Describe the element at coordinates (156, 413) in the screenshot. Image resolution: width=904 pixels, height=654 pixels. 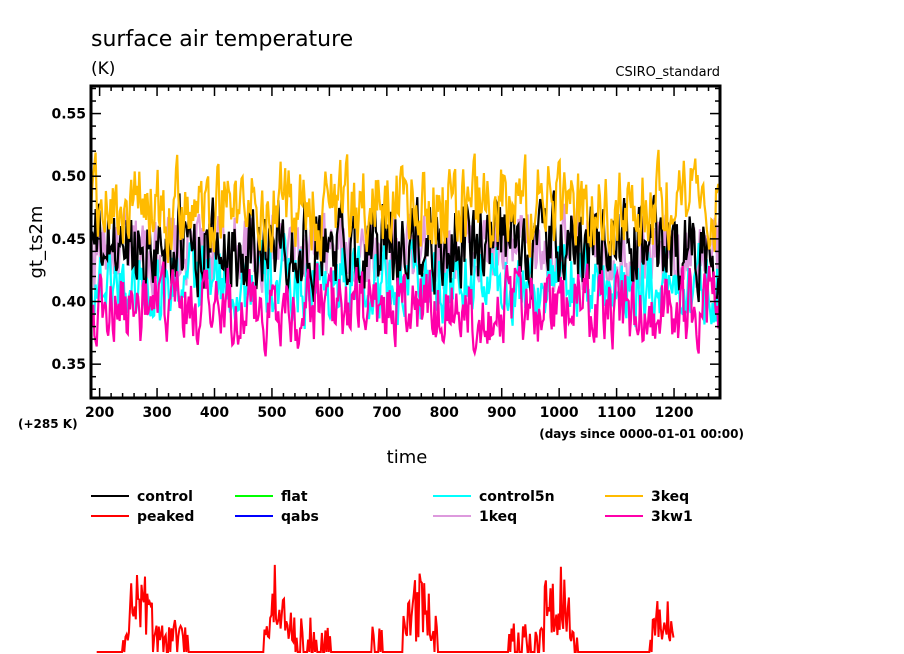
I see `x-tick-label: 300` at that location.